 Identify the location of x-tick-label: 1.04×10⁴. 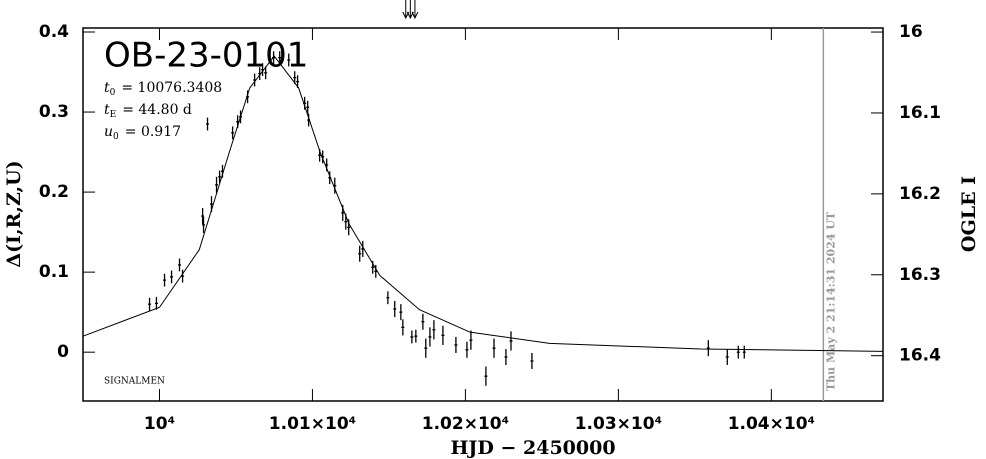
(771, 424).